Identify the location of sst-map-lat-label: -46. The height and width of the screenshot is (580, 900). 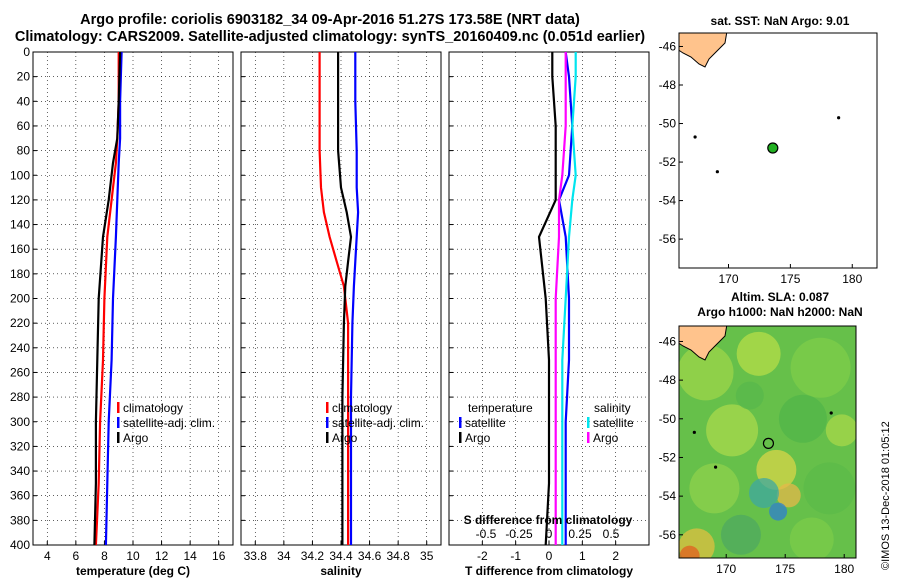
(668, 46).